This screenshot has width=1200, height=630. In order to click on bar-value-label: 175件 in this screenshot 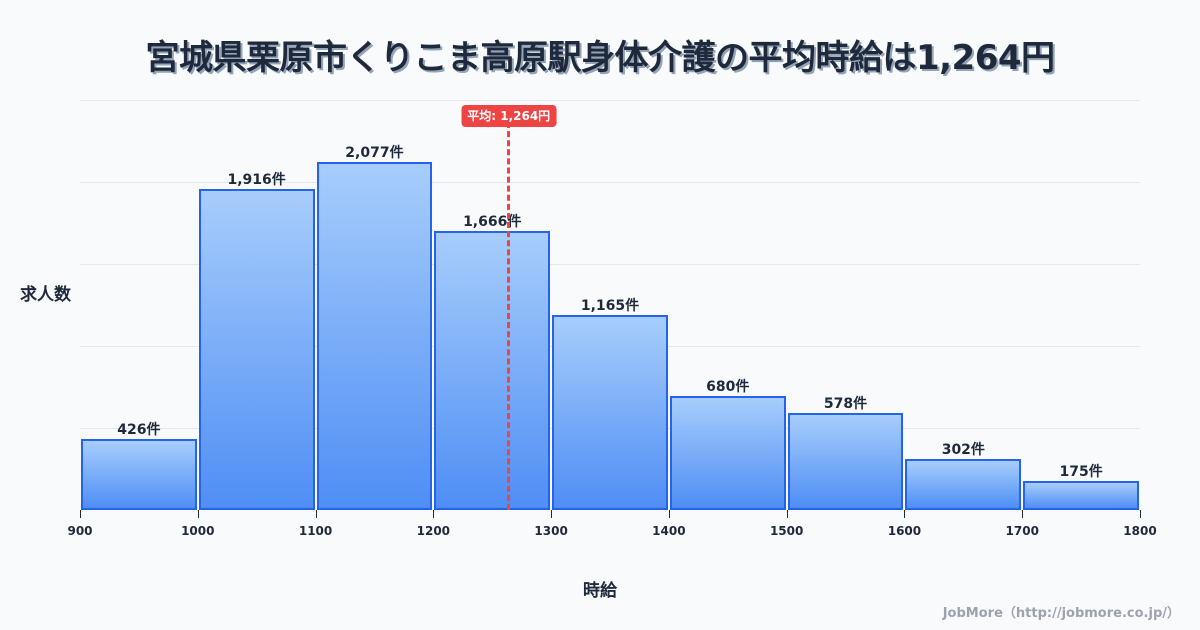, I will do `click(1081, 471)`.